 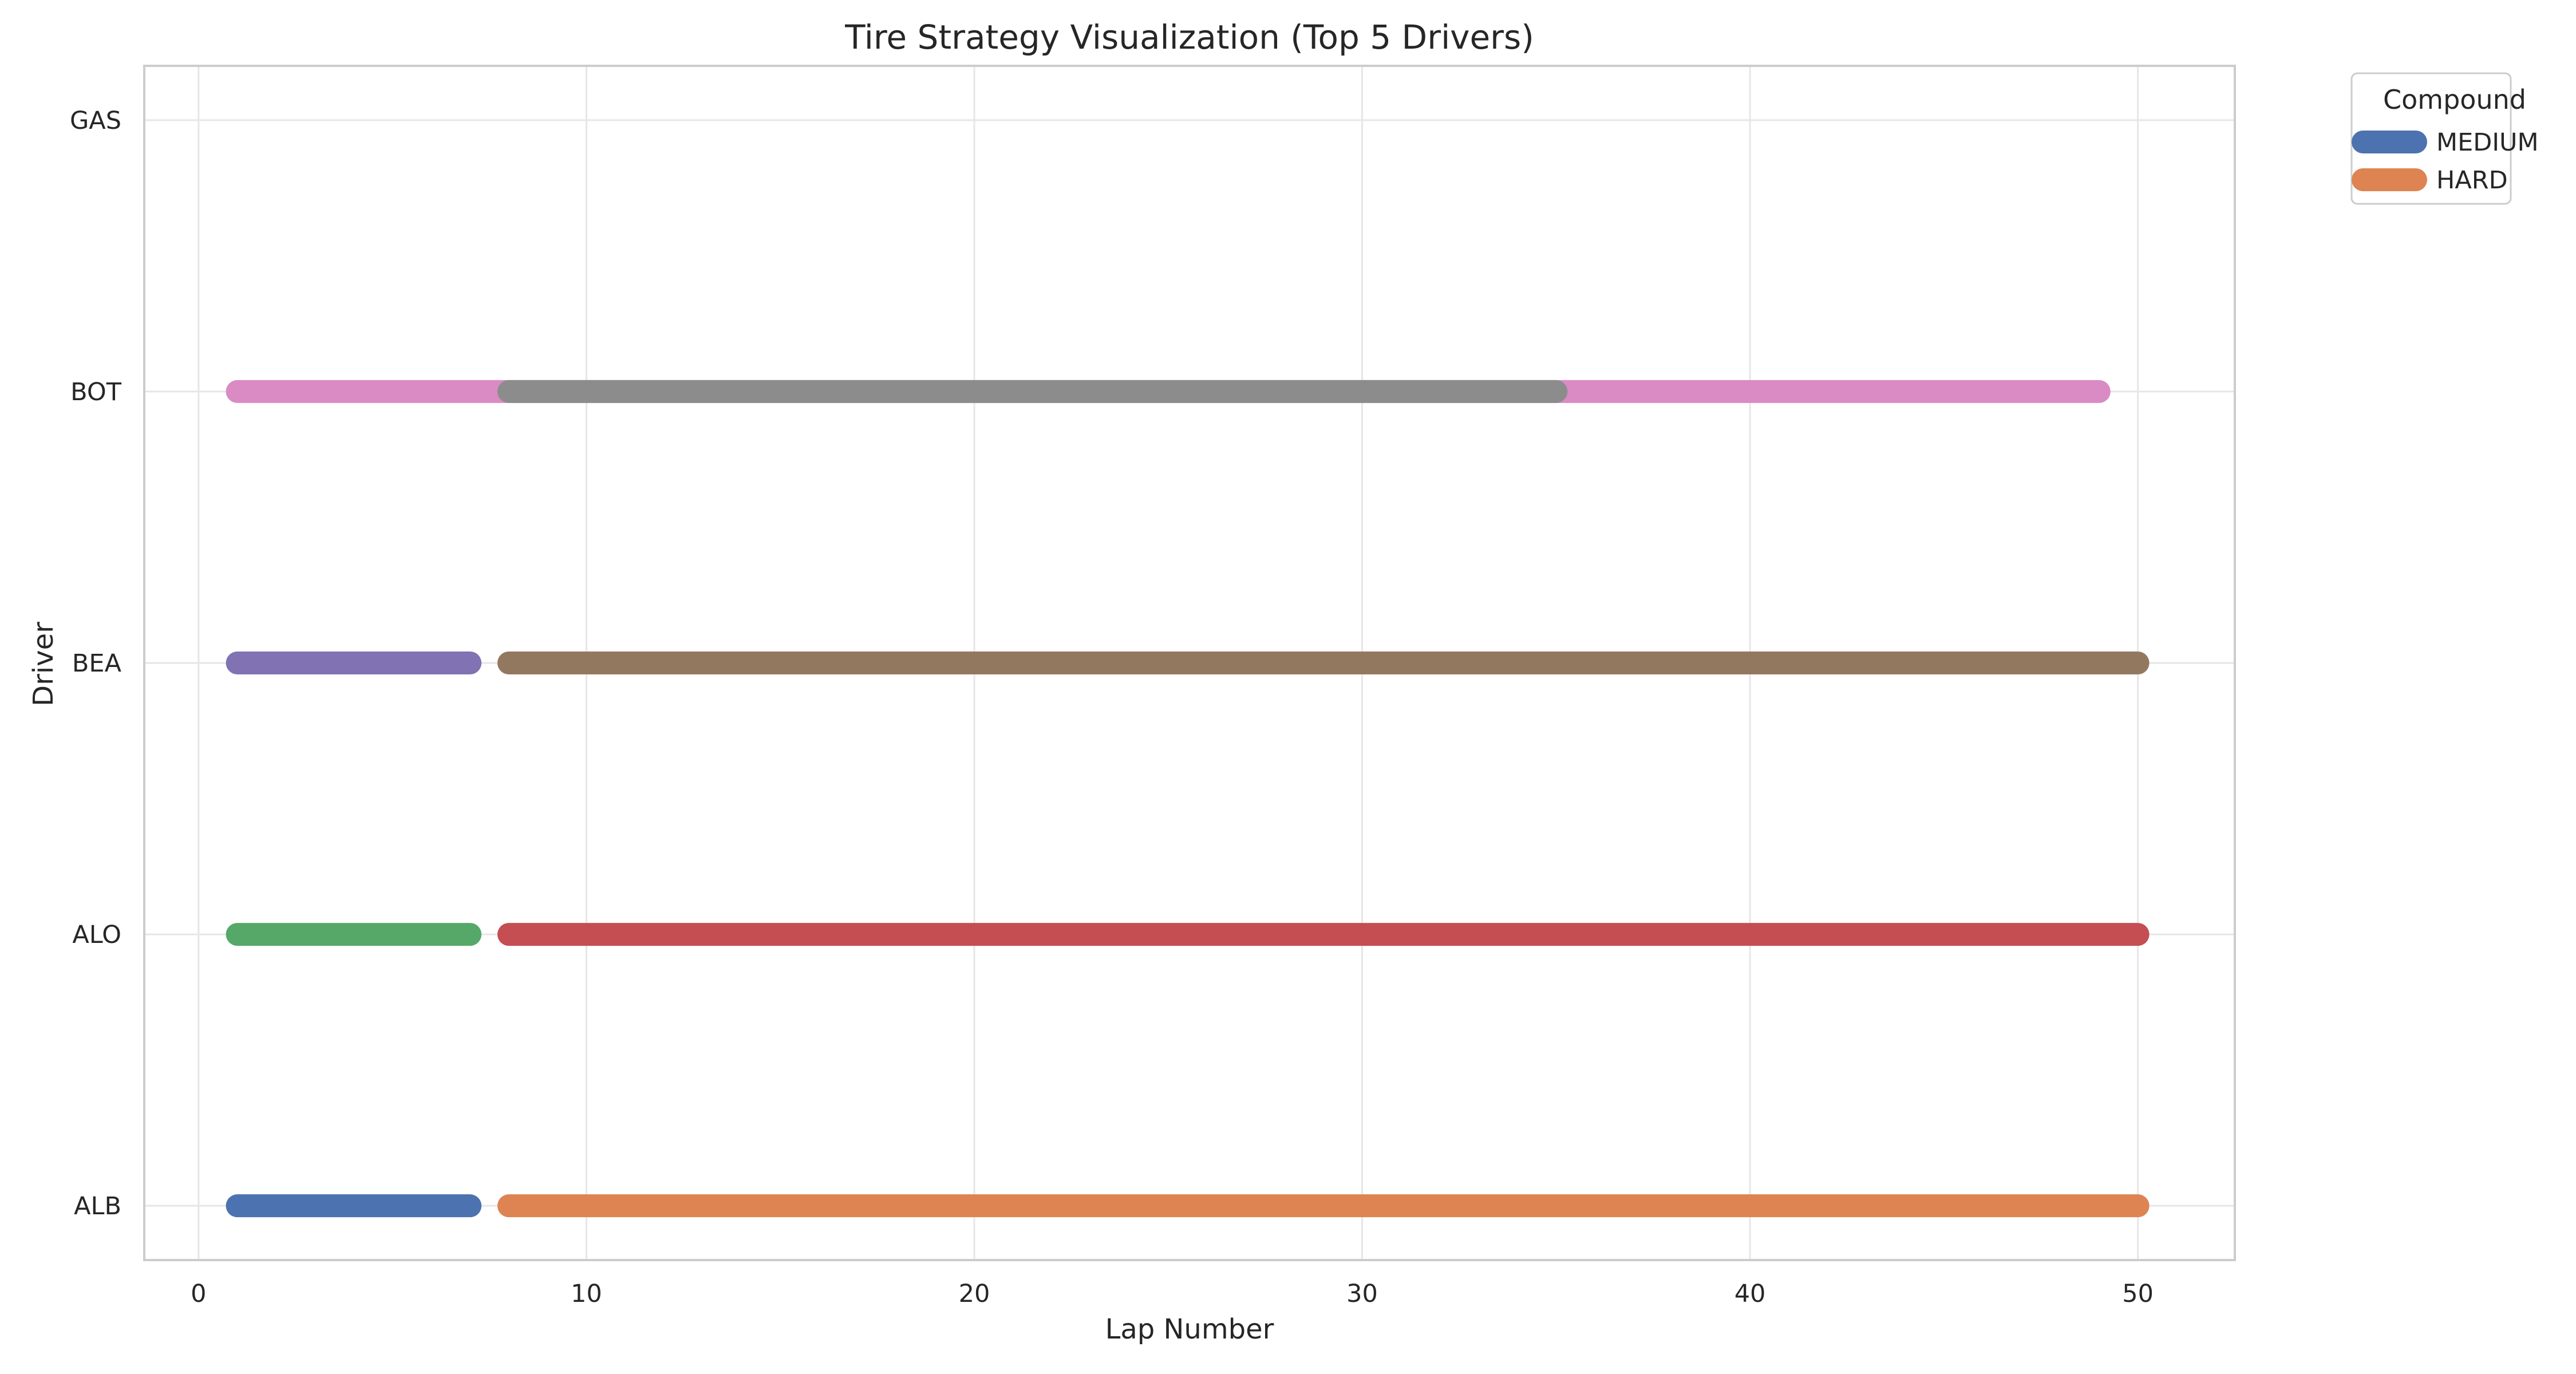 I want to click on y-axis-ticks: ALB ALO BEA BOT GAS, so click(x=96, y=663).